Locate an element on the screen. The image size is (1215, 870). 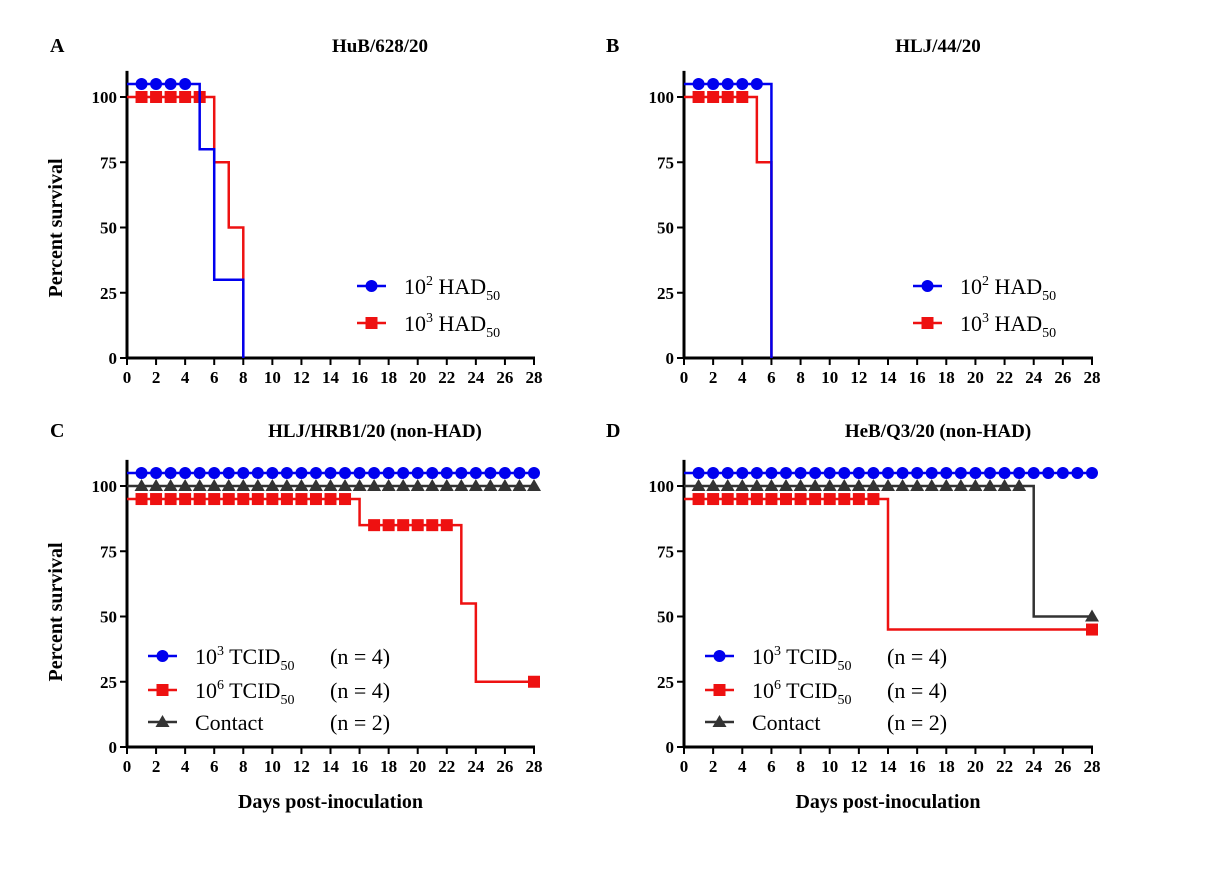
legend-label-sub: 50 is located at coordinates (1049, 296).